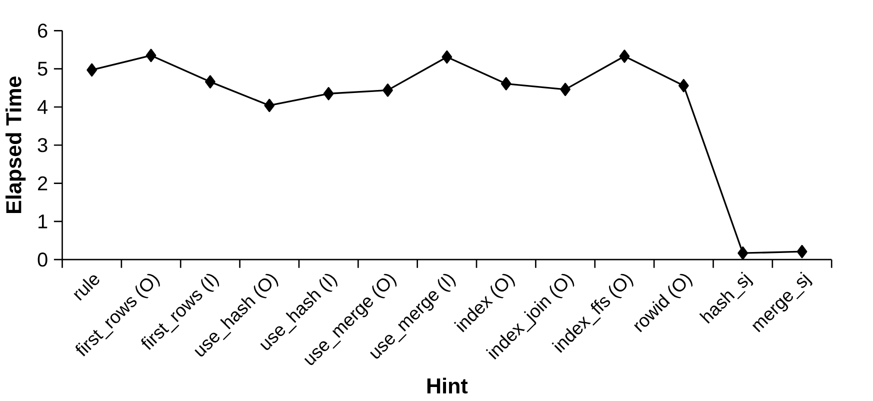 This screenshot has width=873, height=401. What do you see at coordinates (43, 31) in the screenshot?
I see `y-tick-label: 6` at bounding box center [43, 31].